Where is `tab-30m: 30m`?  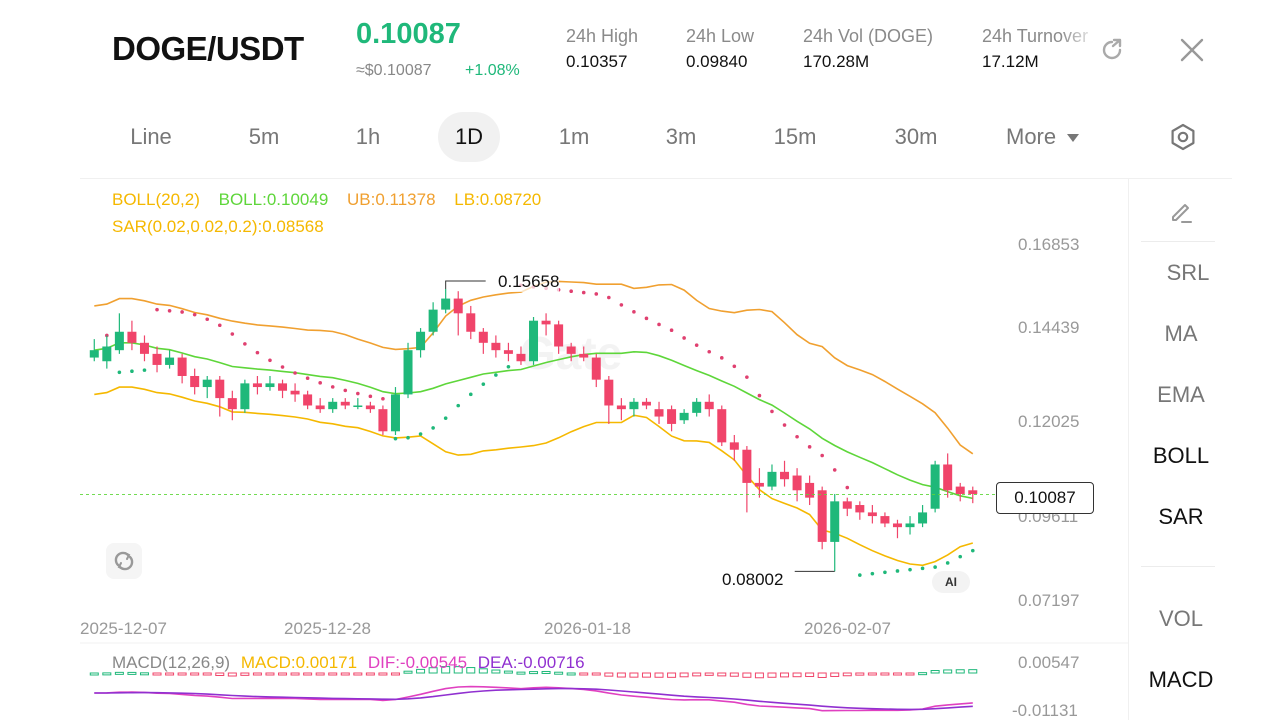
tab-30m: 30m is located at coordinates (916, 136).